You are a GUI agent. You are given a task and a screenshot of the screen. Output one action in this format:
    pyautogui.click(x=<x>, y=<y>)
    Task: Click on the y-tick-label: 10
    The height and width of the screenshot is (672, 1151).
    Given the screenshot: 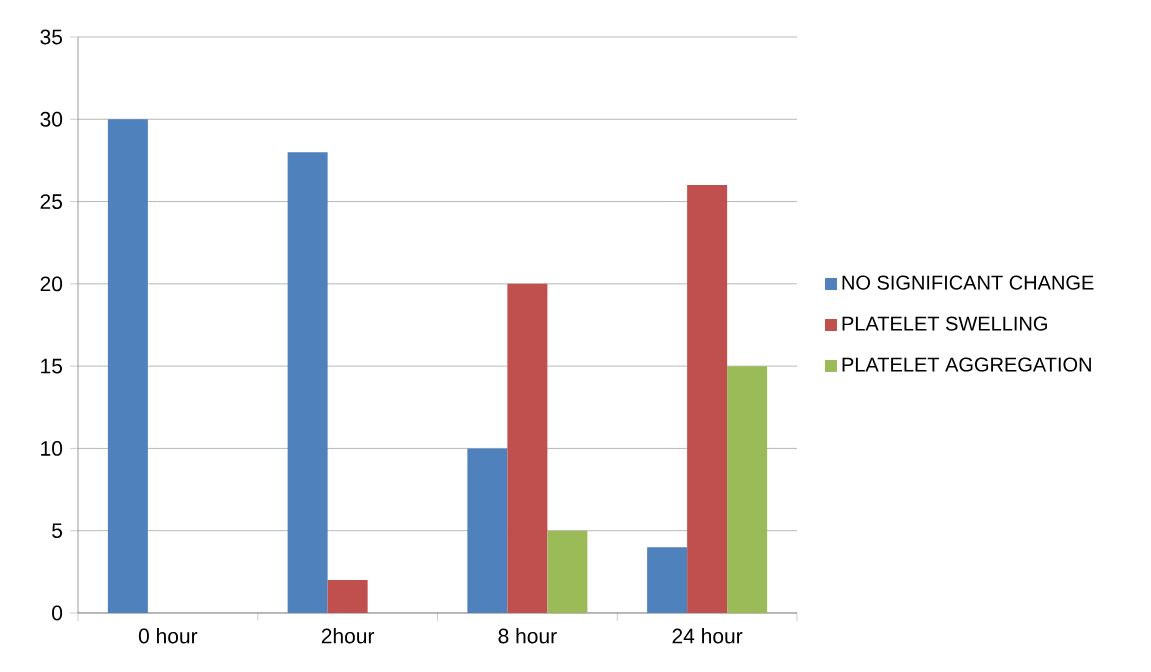 What is the action you would take?
    pyautogui.click(x=52, y=448)
    